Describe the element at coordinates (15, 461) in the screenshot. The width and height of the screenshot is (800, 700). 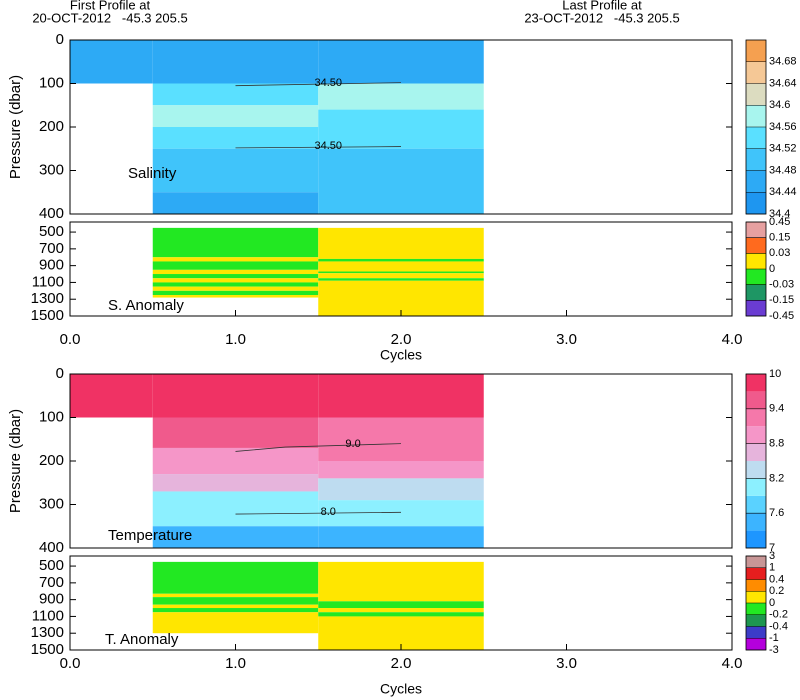
I see `y-axis-label: Pressure (dbar)` at that location.